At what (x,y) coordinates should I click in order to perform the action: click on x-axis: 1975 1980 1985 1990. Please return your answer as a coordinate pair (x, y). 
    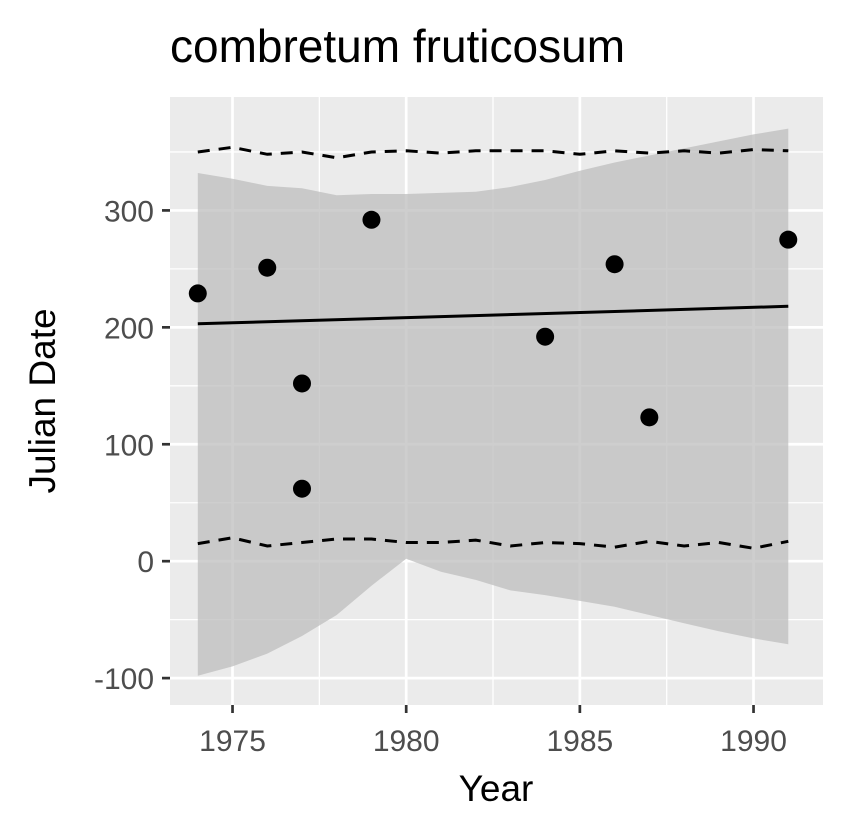
    Looking at the image, I should click on (493, 731).